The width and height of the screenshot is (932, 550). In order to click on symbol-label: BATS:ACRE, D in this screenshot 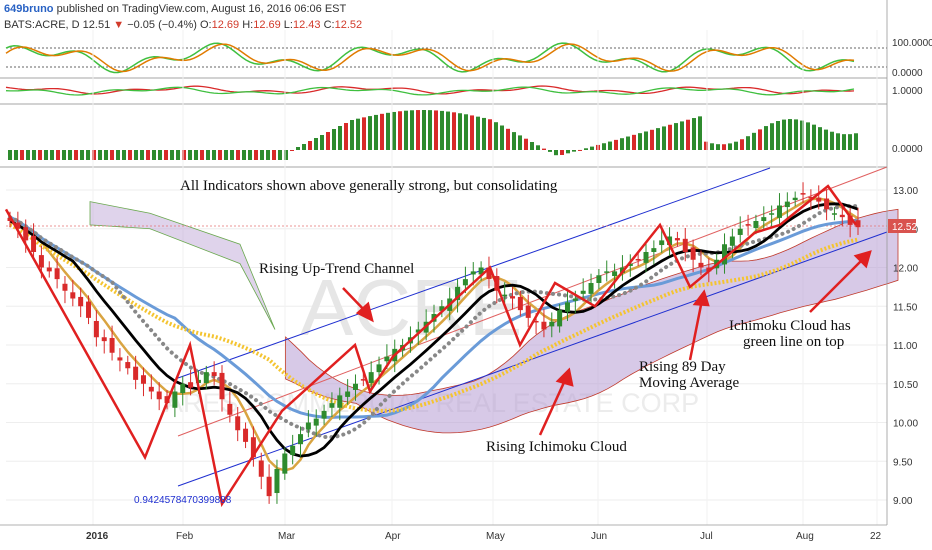, I will do `click(42, 25)`.